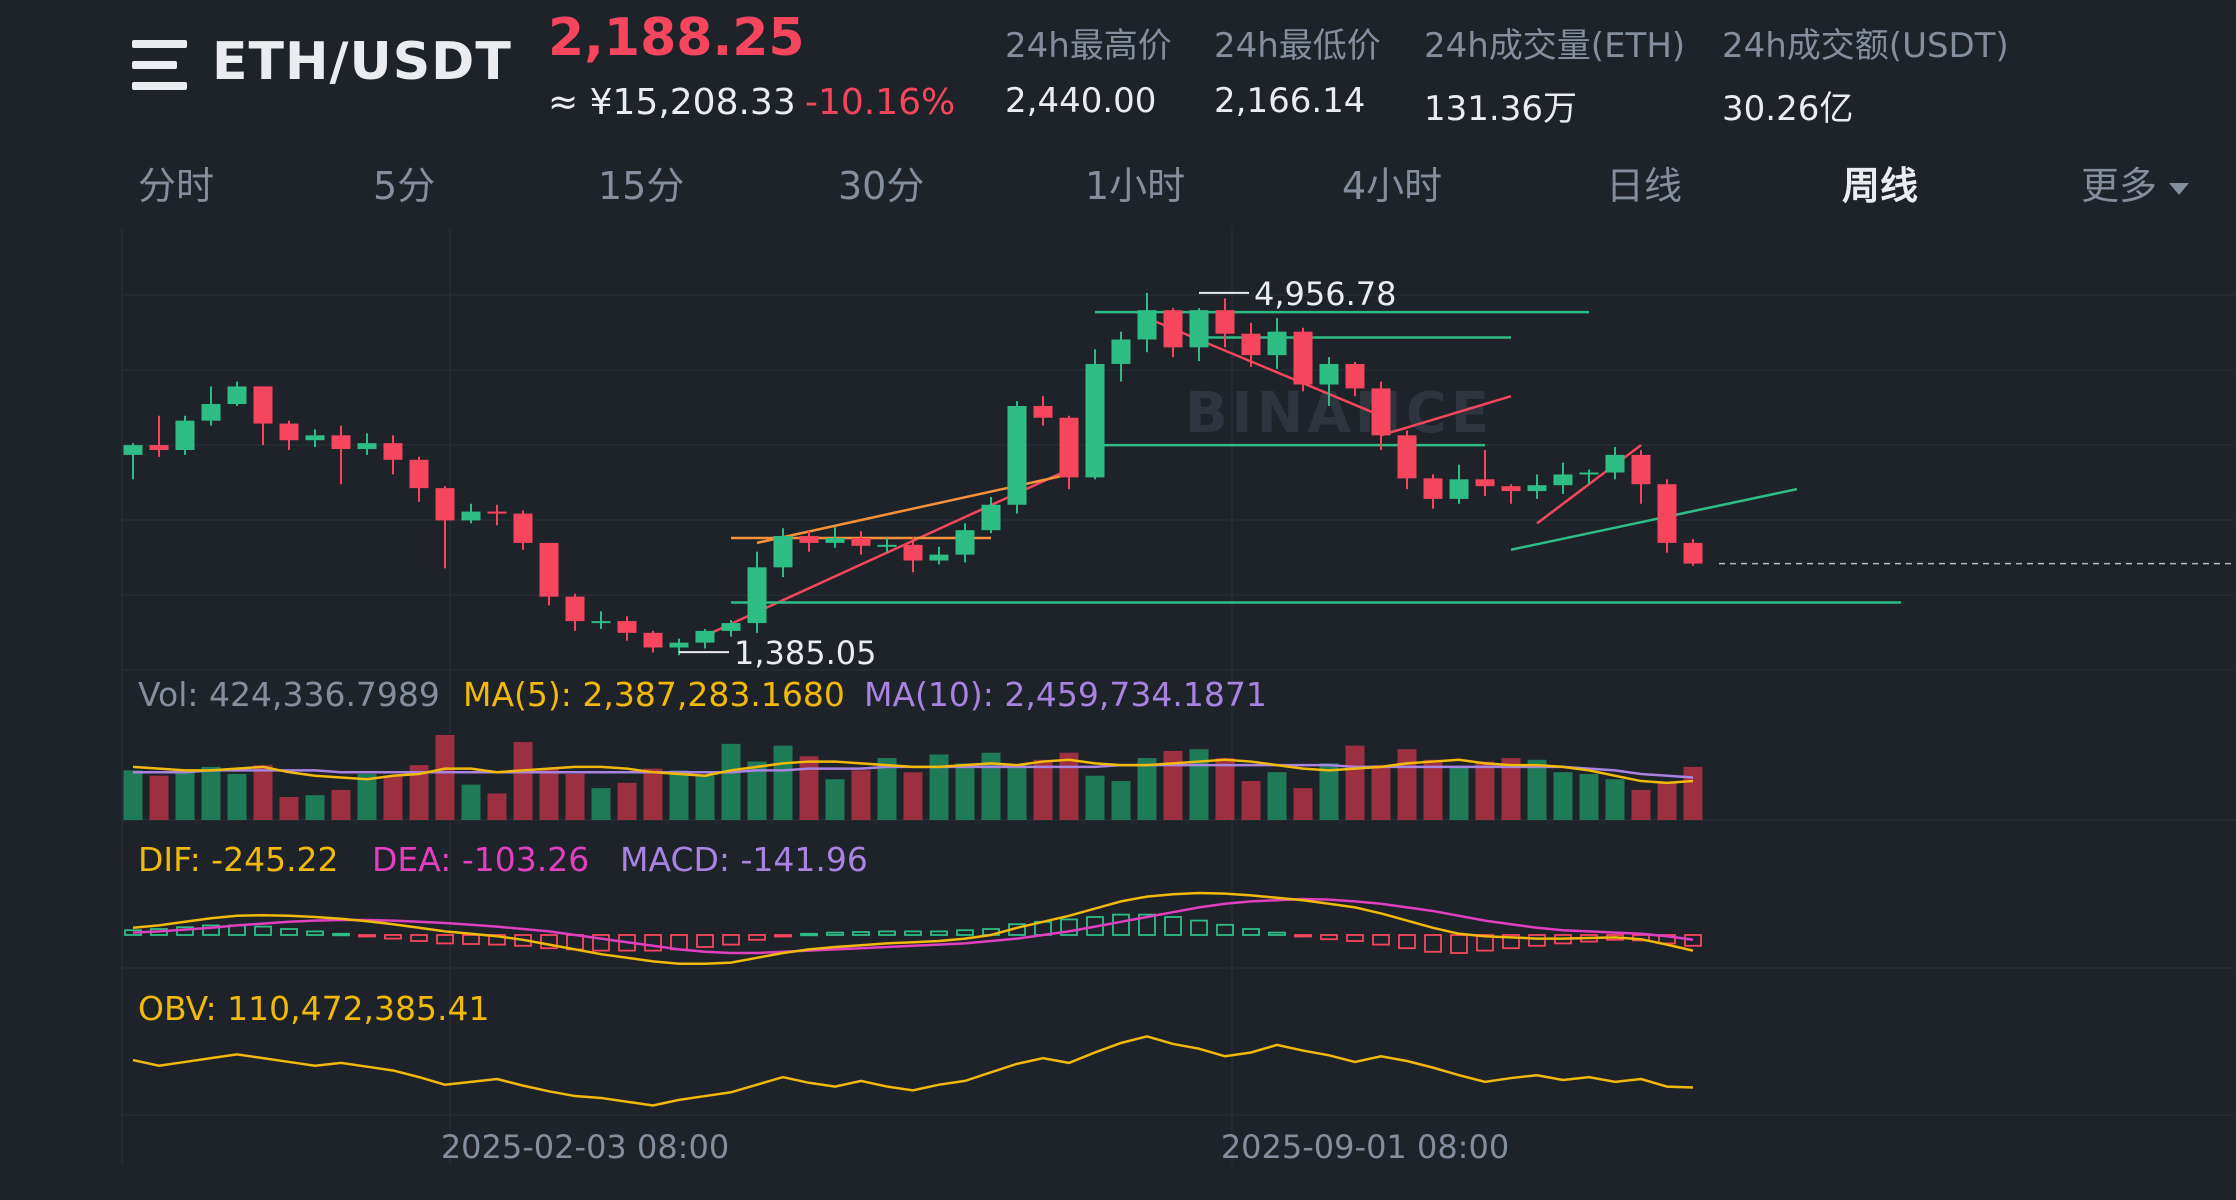 This screenshot has height=1200, width=2236. What do you see at coordinates (913, 928) in the screenshot?
I see `macd-pane` at bounding box center [913, 928].